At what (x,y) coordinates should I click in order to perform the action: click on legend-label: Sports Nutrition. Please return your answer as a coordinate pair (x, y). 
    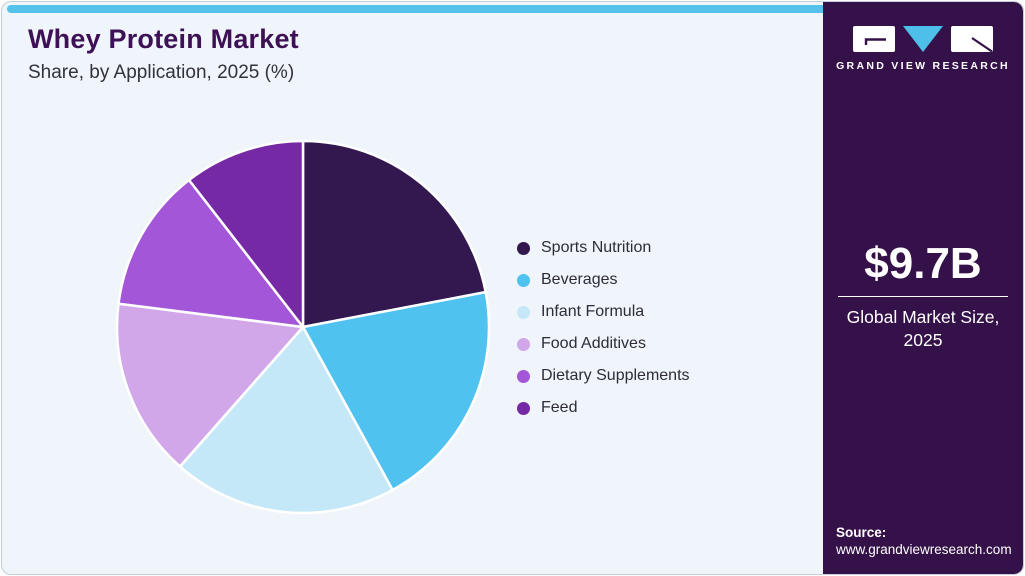
    Looking at the image, I should click on (596, 247).